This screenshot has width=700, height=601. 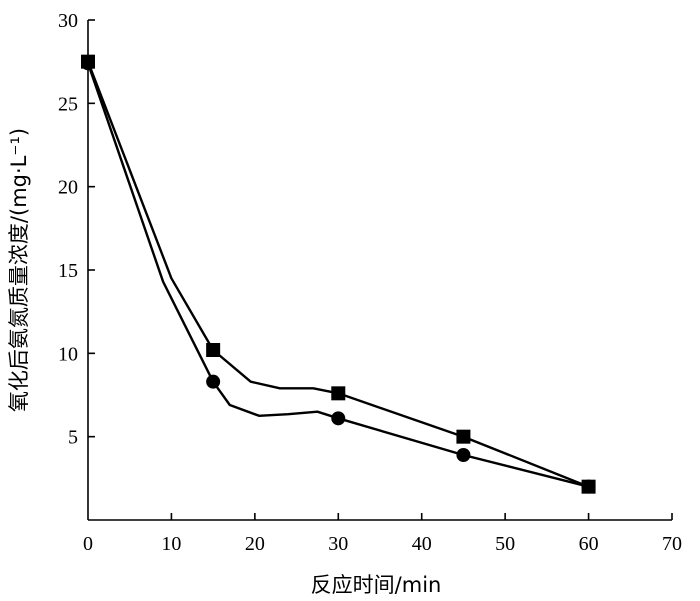 I want to click on y-tick-label: 10, so click(x=68, y=354).